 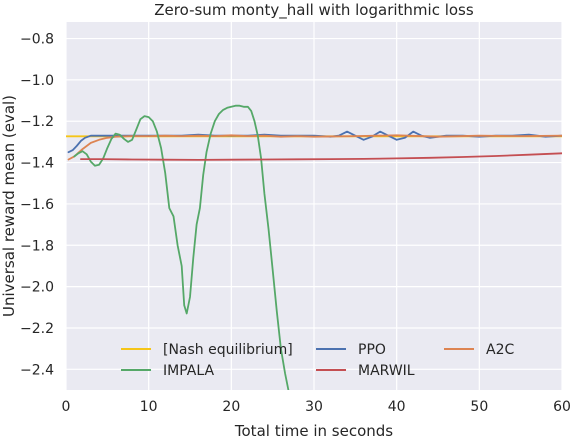 I want to click on y-tick-label: −2.0, so click(x=37, y=288).